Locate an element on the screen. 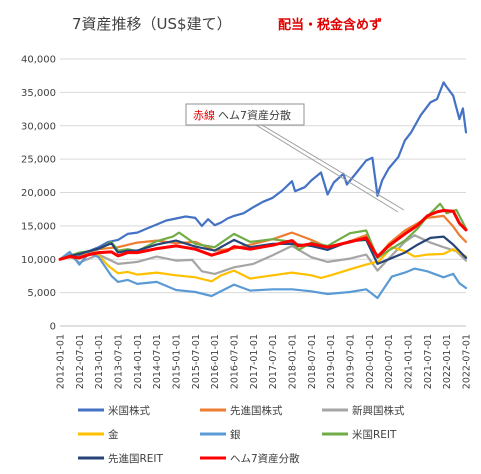  callout-text: 赤線 ヘム7資産分散 is located at coordinates (242, 115).